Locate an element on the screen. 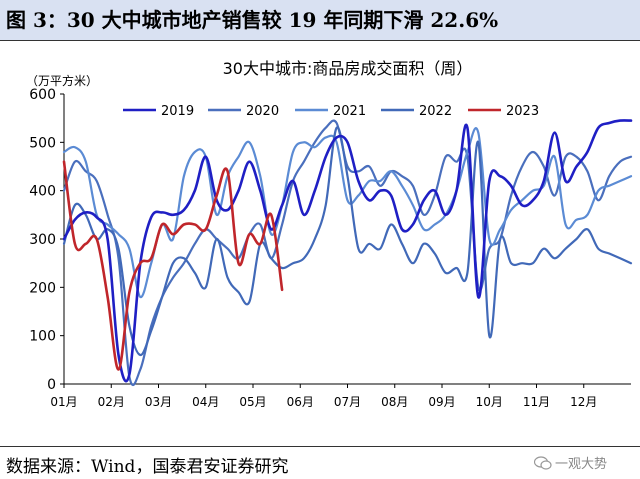  data-source-note: 数据来源：Wind，国泰君安证券研究 is located at coordinates (147, 467).